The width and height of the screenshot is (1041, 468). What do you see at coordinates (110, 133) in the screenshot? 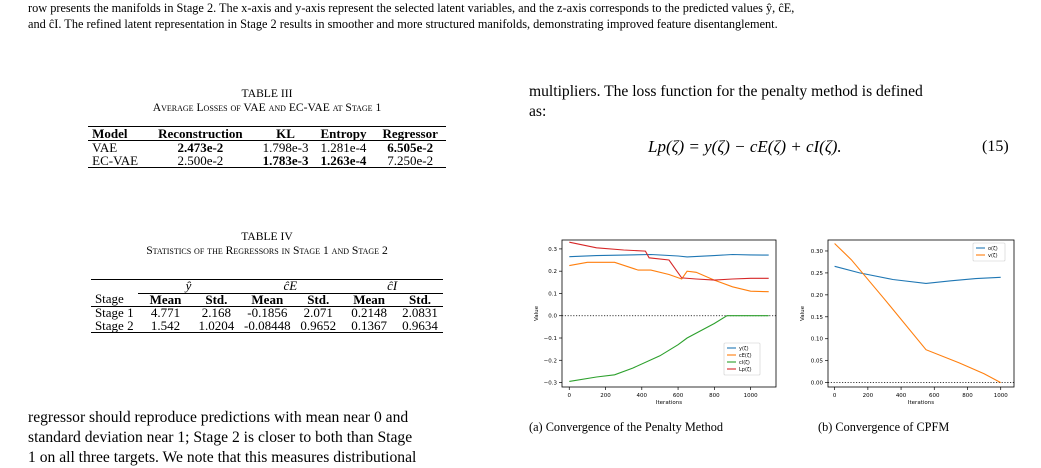
I see `t3-header: Model` at bounding box center [110, 133].